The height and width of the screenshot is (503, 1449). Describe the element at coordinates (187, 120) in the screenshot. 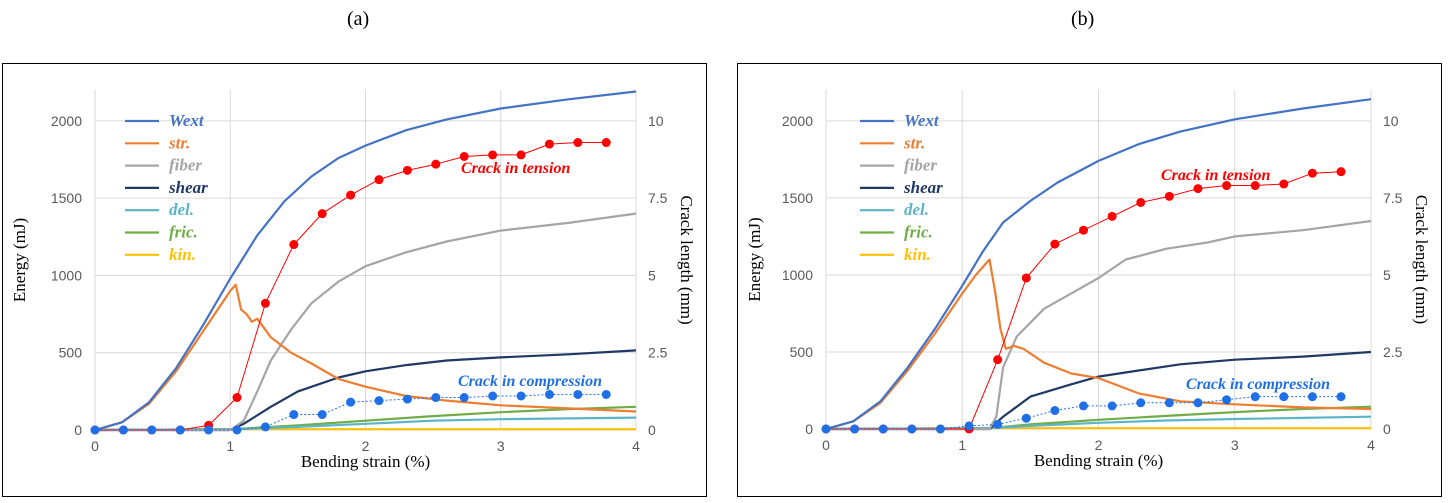

I see `legend-label-wext: Wext` at that location.